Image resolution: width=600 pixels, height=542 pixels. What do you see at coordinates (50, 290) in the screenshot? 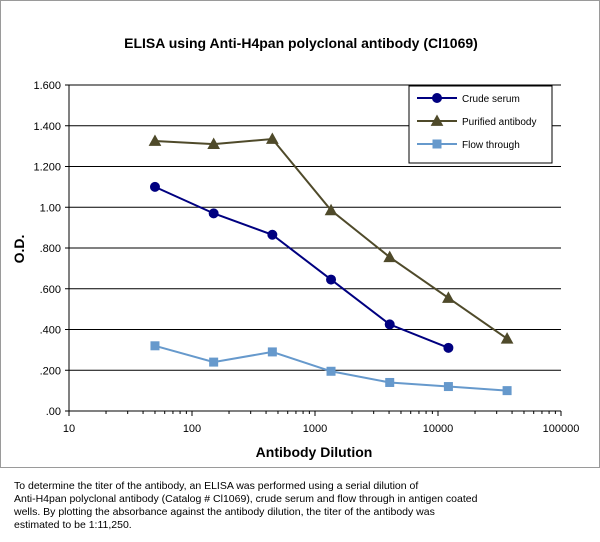
I see `y-tick-label: .600` at bounding box center [50, 290].